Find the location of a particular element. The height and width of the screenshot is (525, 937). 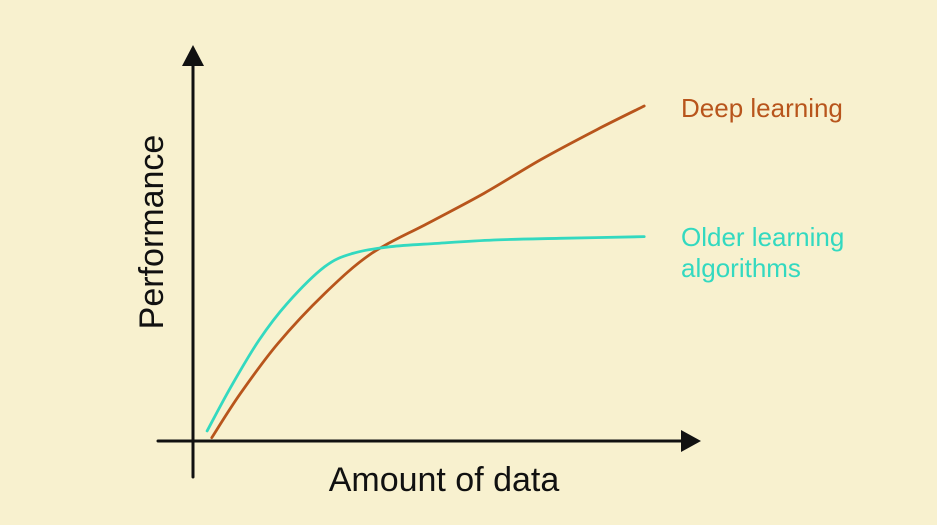

series-label-line: Deep learning is located at coordinates (762, 108).